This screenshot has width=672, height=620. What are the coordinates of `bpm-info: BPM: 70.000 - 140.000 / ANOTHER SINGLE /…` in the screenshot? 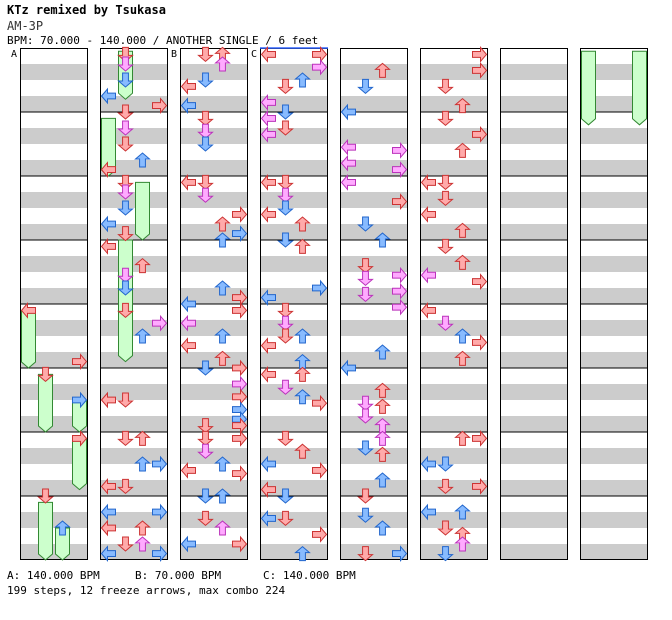 It's located at (163, 40).